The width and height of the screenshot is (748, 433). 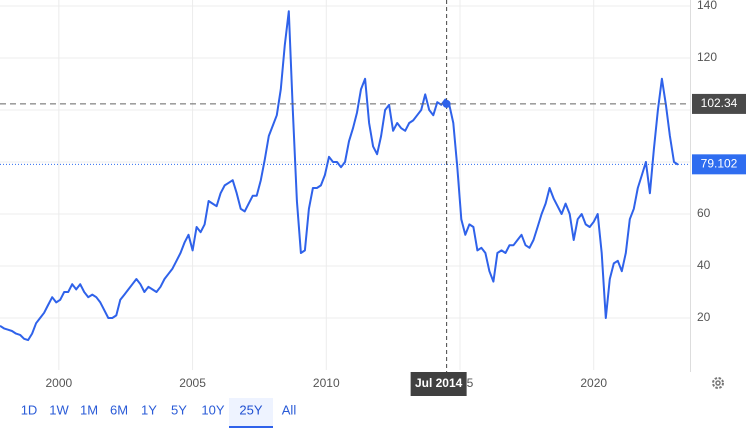 I want to click on range-button: 6M, so click(x=119, y=409).